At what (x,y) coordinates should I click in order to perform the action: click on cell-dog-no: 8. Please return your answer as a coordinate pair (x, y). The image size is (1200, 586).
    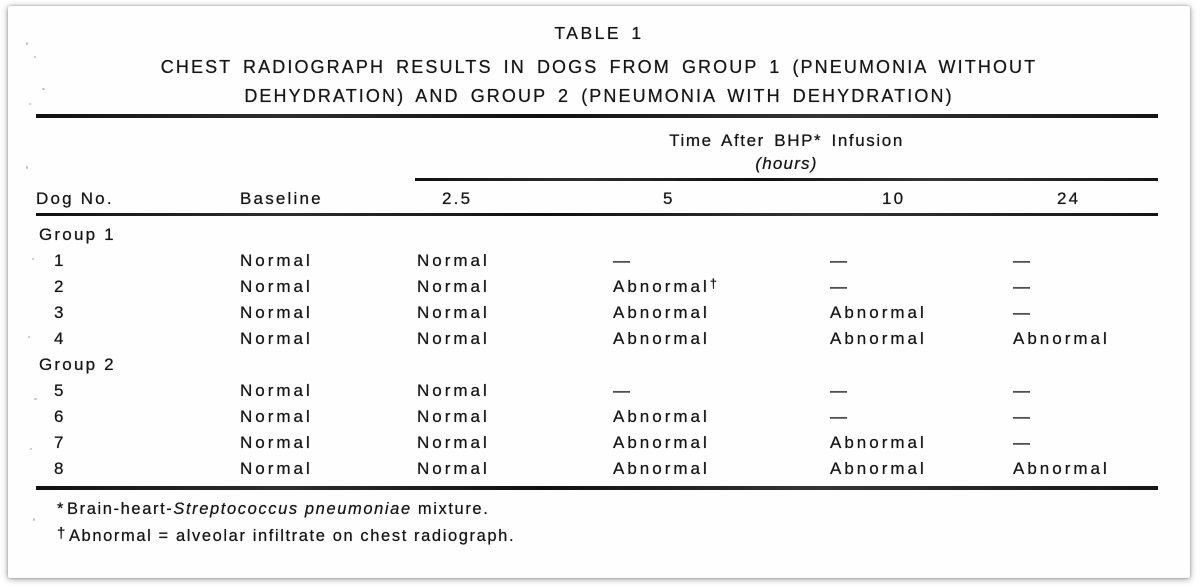
    Looking at the image, I should click on (60, 468).